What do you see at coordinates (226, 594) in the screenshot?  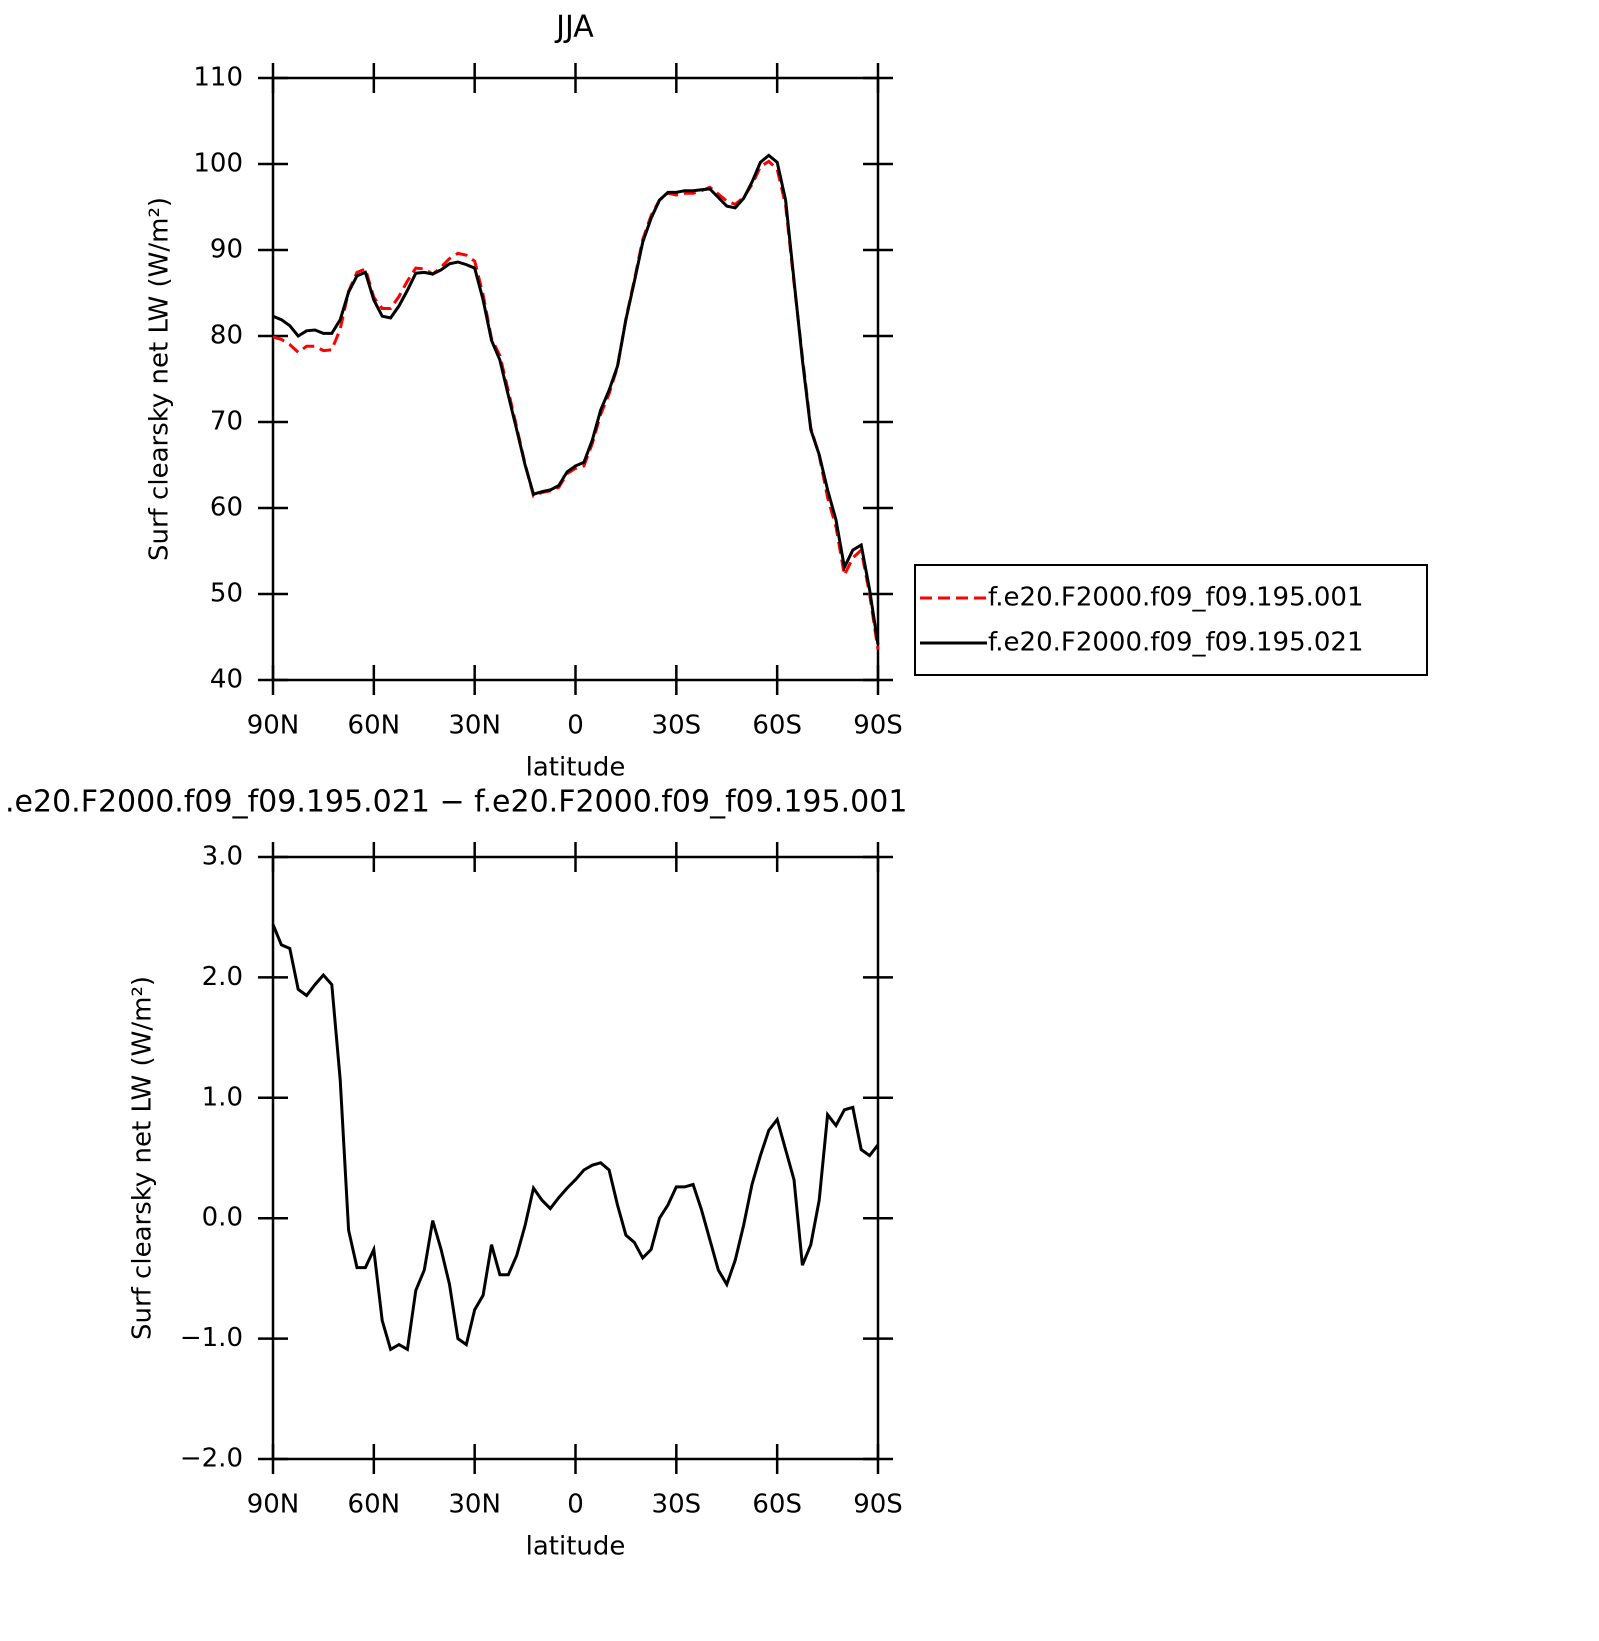 I see `y-tick-label: 50` at bounding box center [226, 594].